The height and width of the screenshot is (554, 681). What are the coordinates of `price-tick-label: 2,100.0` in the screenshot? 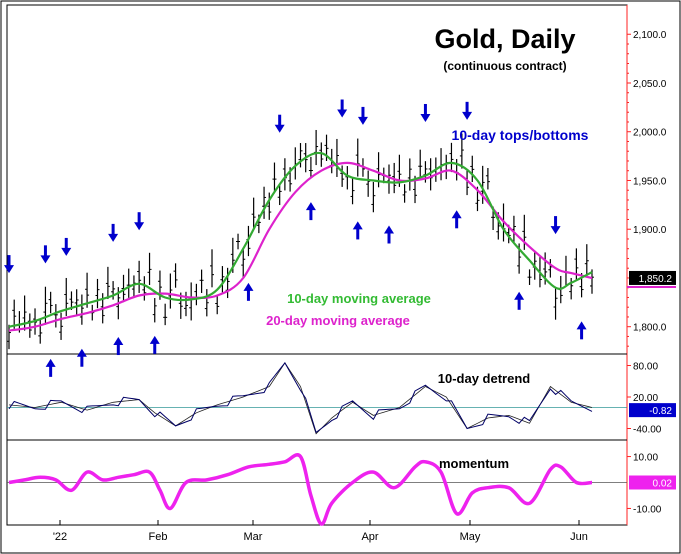 It's located at (650, 35).